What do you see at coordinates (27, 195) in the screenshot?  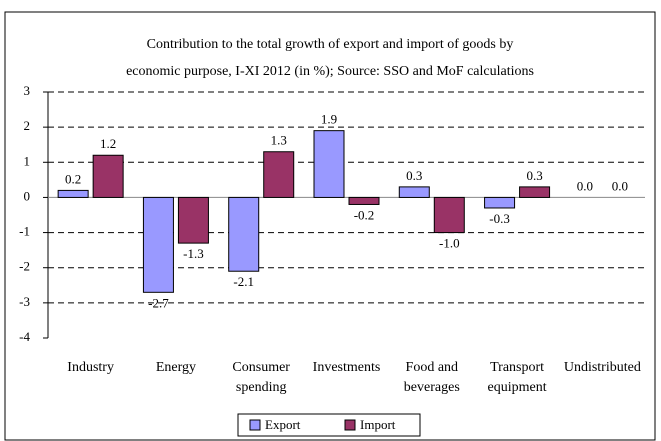 I see `y-tick-label: 0` at bounding box center [27, 195].